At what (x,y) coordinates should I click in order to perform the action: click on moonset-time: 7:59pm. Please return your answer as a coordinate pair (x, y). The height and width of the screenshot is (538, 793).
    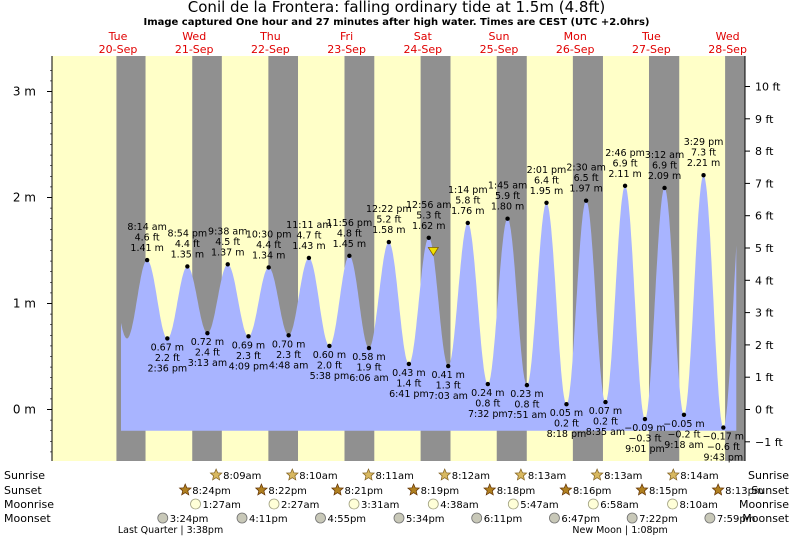
    Looking at the image, I should click on (736, 519).